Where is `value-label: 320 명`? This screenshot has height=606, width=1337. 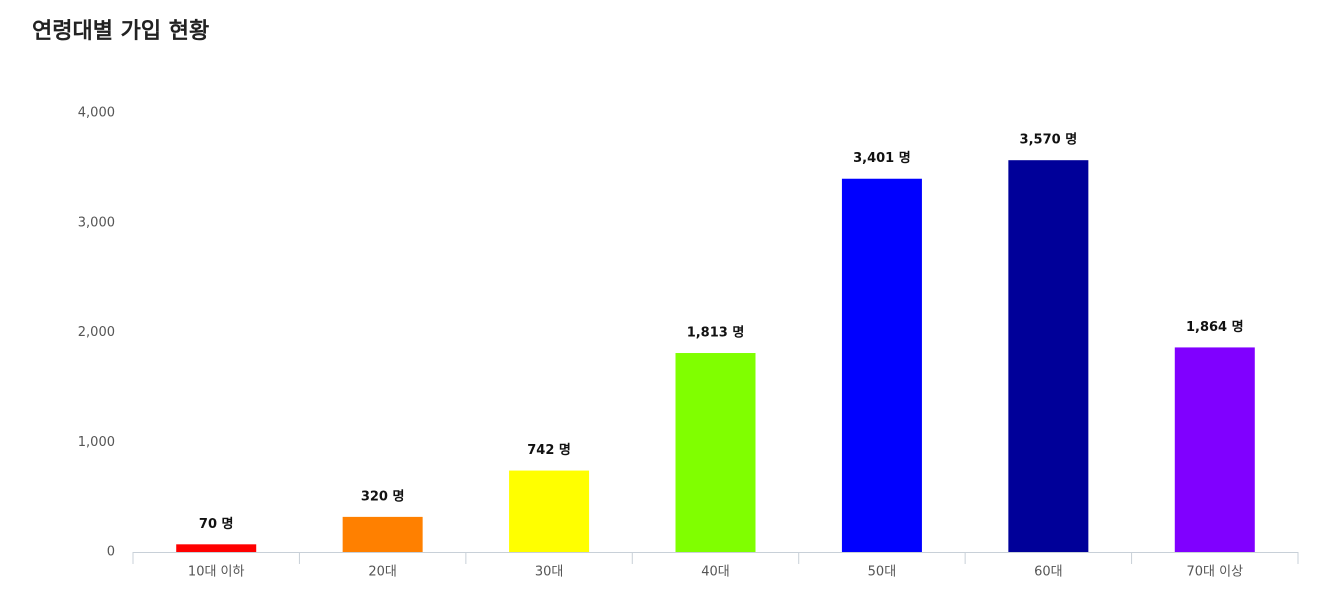 value-label: 320 명 is located at coordinates (383, 496).